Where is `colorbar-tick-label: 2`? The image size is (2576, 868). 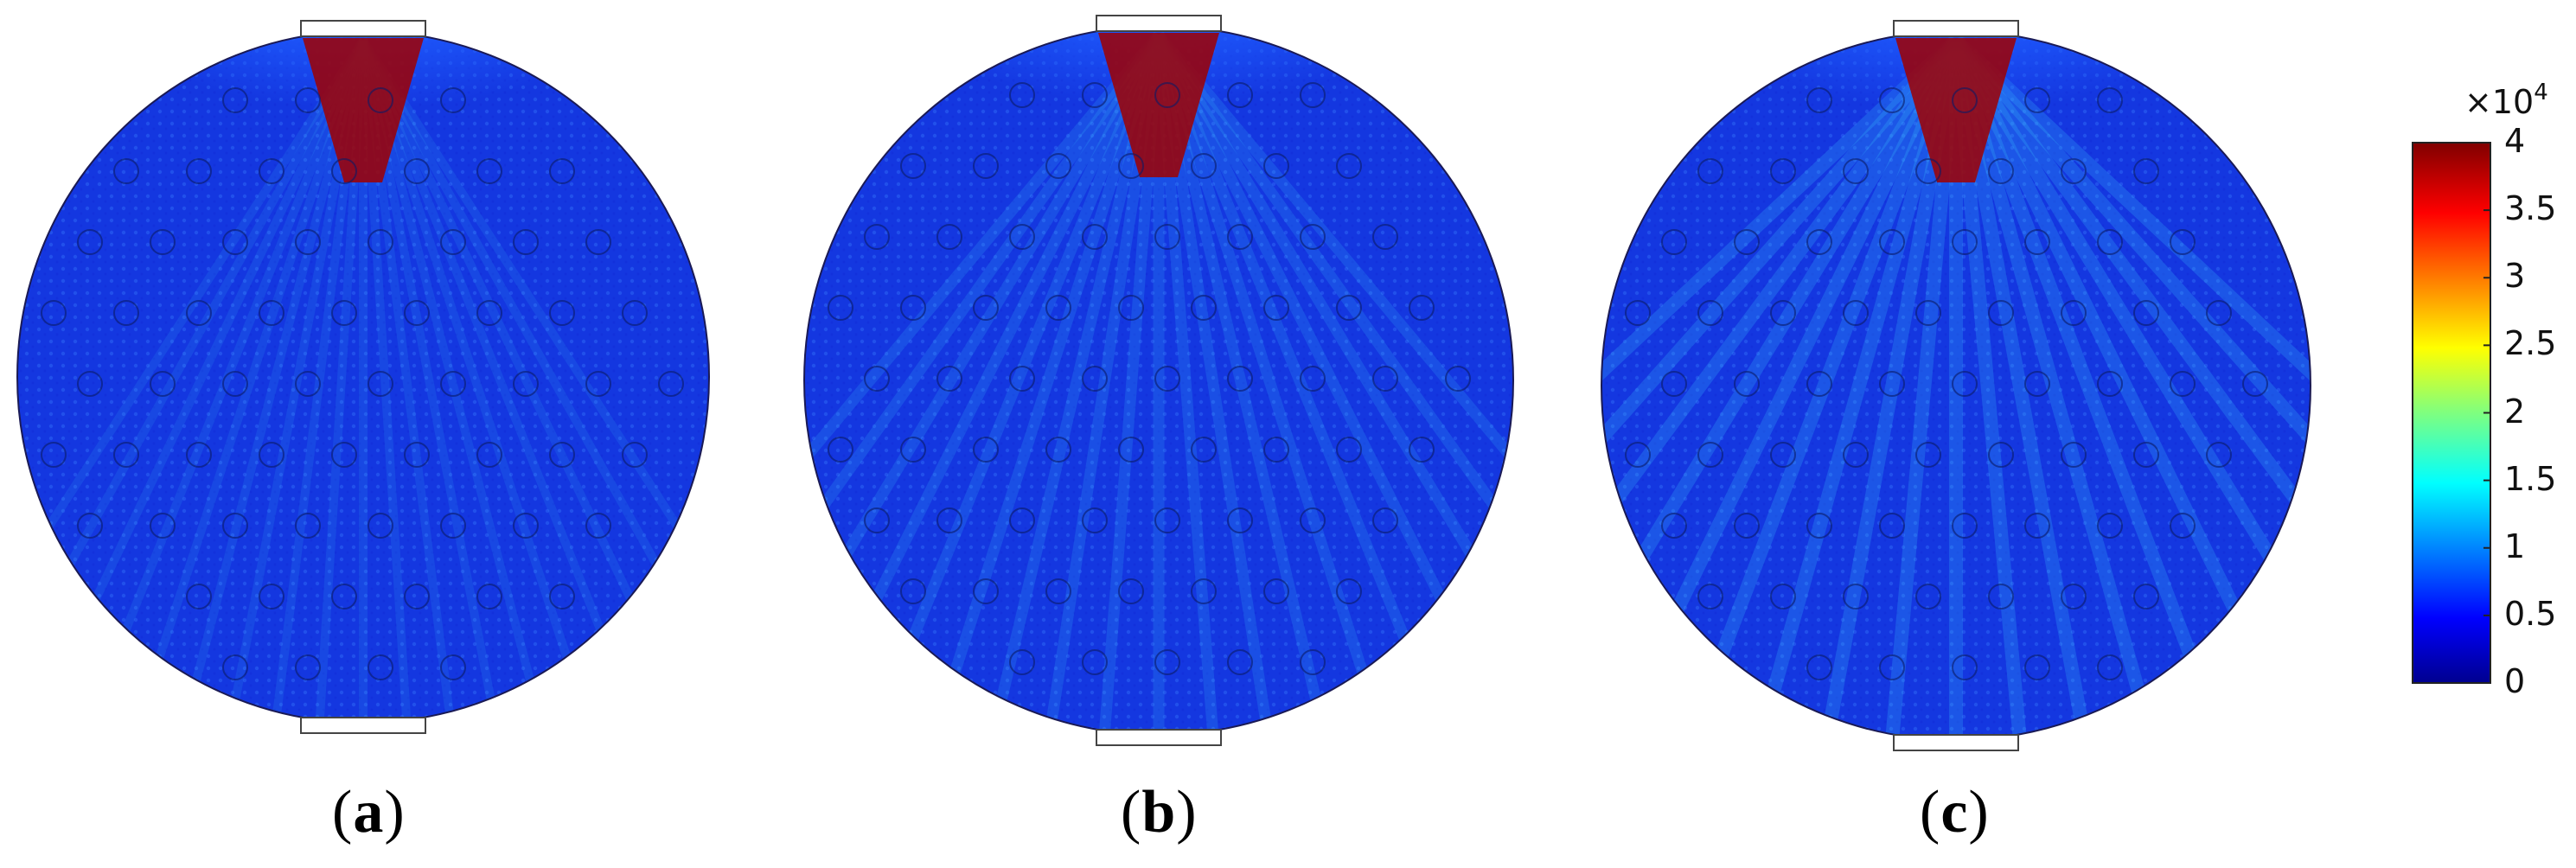
colorbar-tick-label: 2 is located at coordinates (2515, 411).